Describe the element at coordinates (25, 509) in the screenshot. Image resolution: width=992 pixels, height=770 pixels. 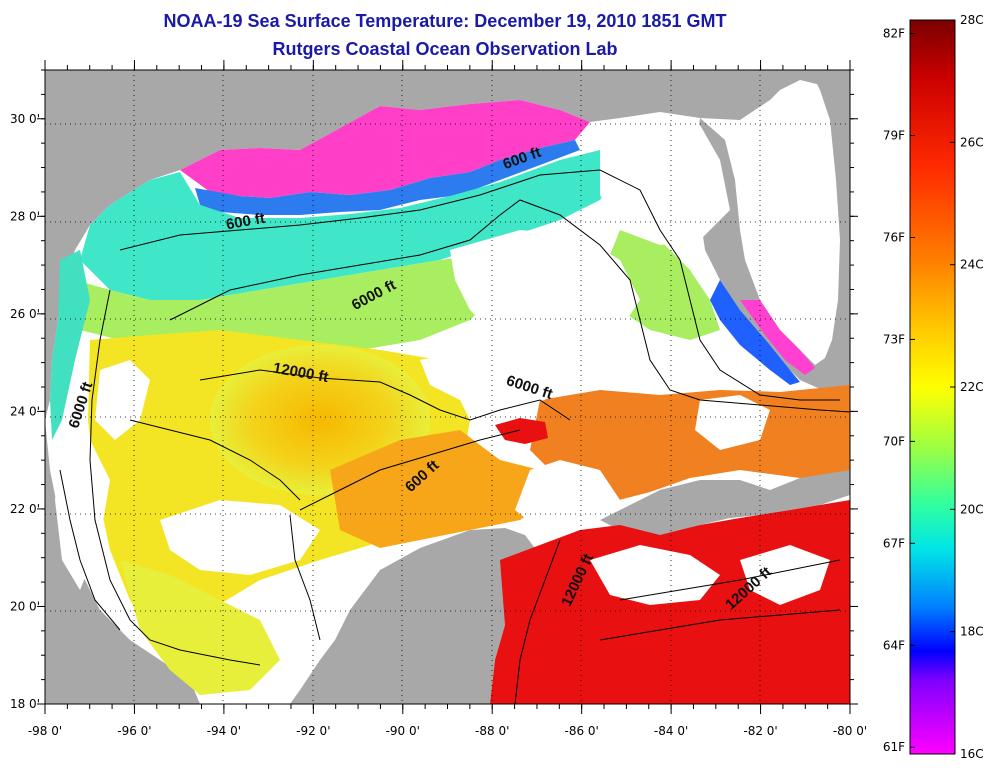
I see `y-tick-label: 22 0'` at that location.